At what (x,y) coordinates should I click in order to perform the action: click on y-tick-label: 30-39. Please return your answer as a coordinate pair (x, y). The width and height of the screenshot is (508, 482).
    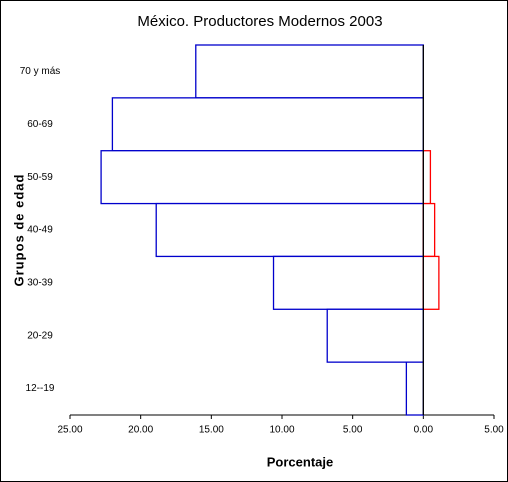
    Looking at the image, I should click on (40, 282).